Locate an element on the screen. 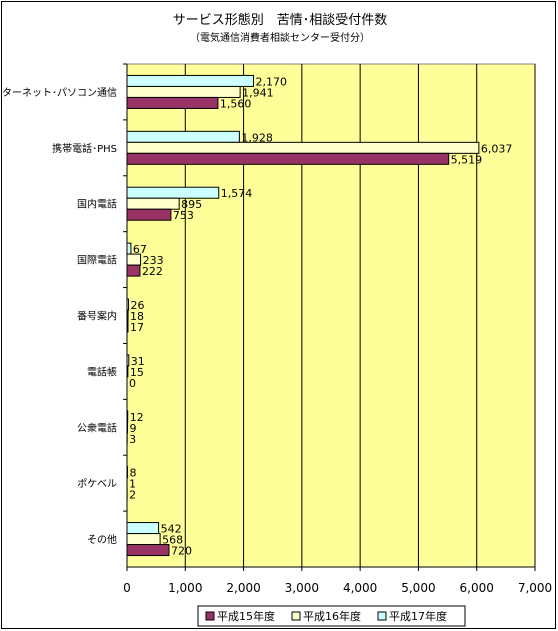 The height and width of the screenshot is (631, 558). data-label: 2,170 is located at coordinates (270, 81).